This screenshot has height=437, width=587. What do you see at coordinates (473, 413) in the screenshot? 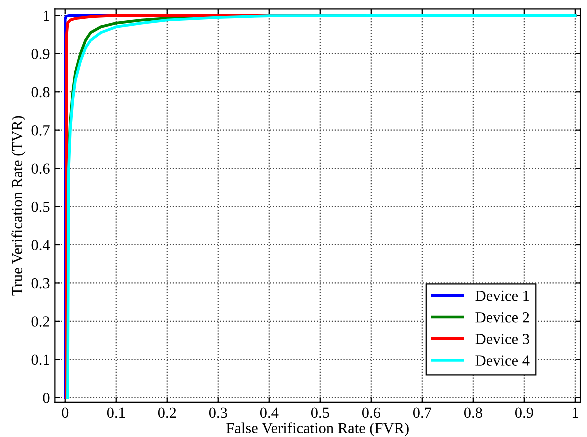
I see `x-tick-label: 0.8` at bounding box center [473, 413].